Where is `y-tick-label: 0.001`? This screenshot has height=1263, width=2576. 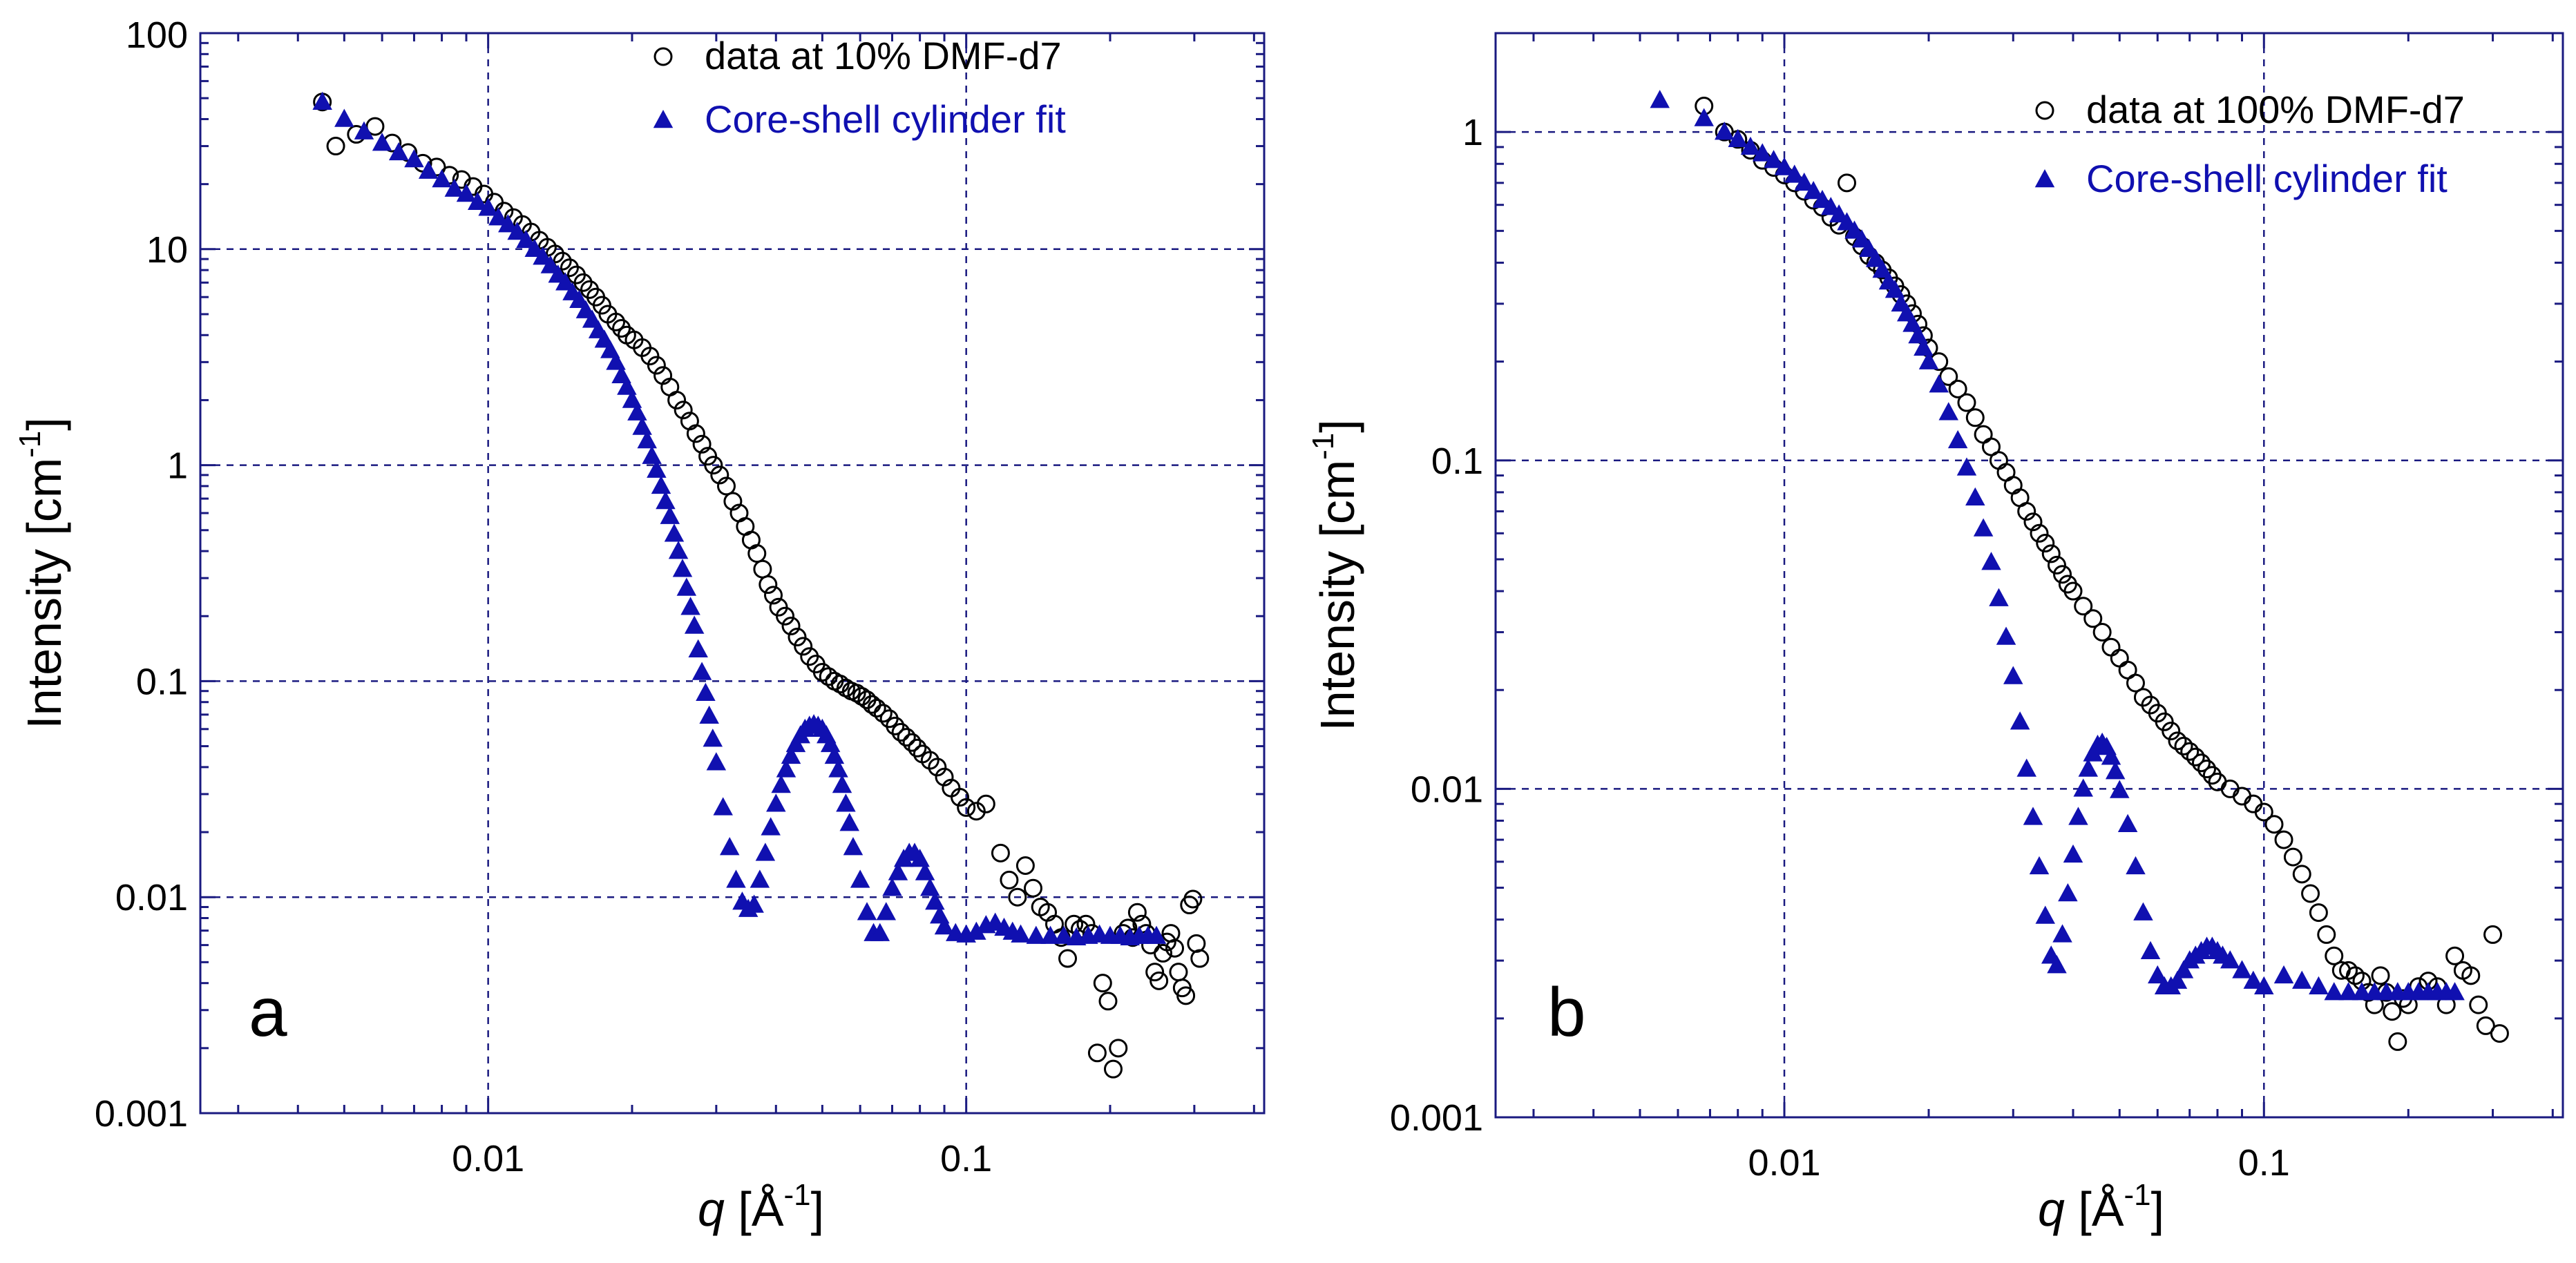 y-tick-label: 0.001 is located at coordinates (1436, 1118).